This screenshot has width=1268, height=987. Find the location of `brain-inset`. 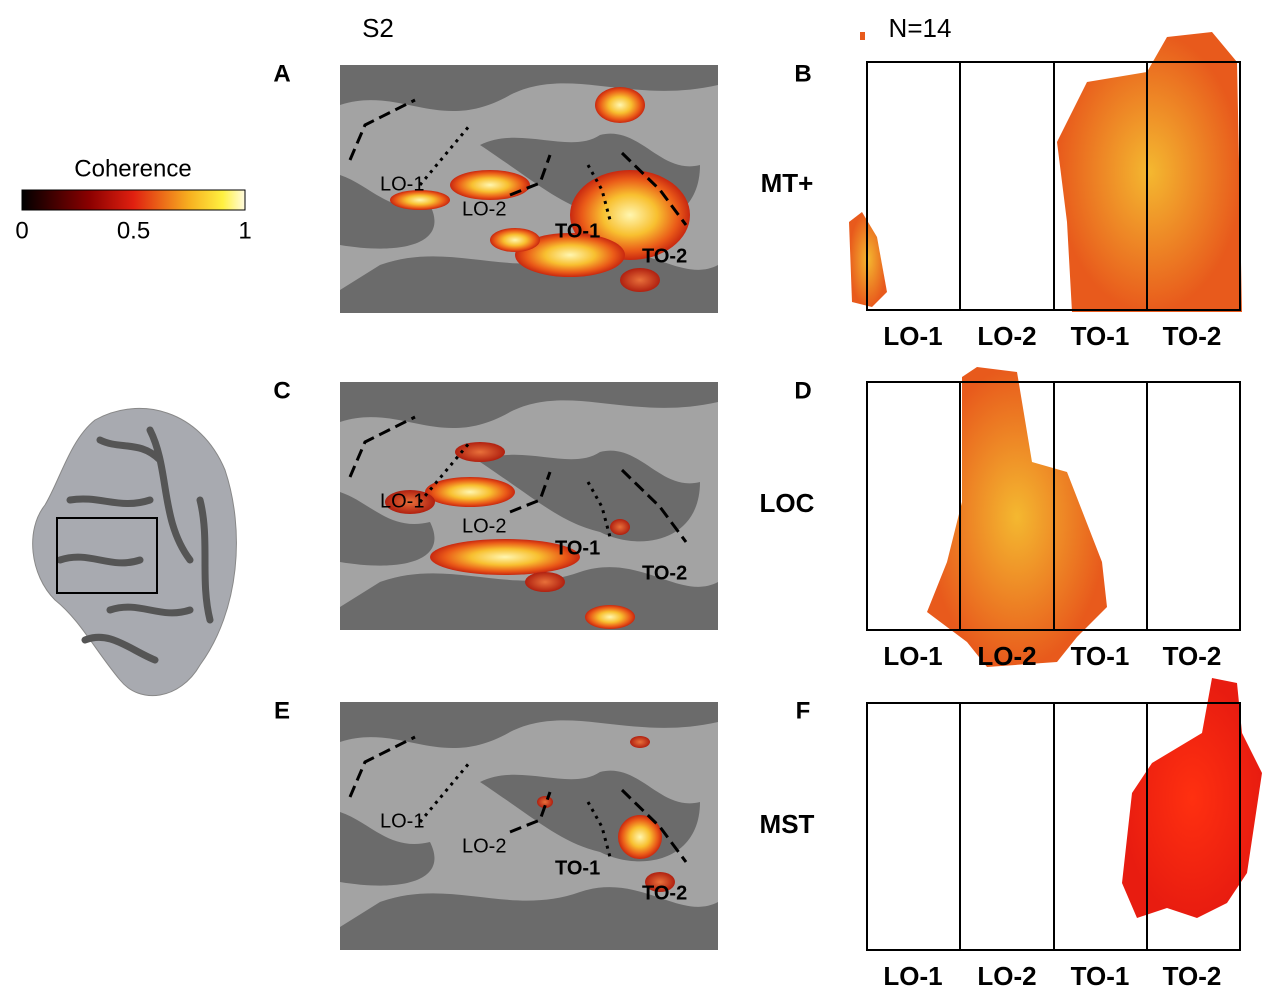

brain-inset is located at coordinates (134, 551).